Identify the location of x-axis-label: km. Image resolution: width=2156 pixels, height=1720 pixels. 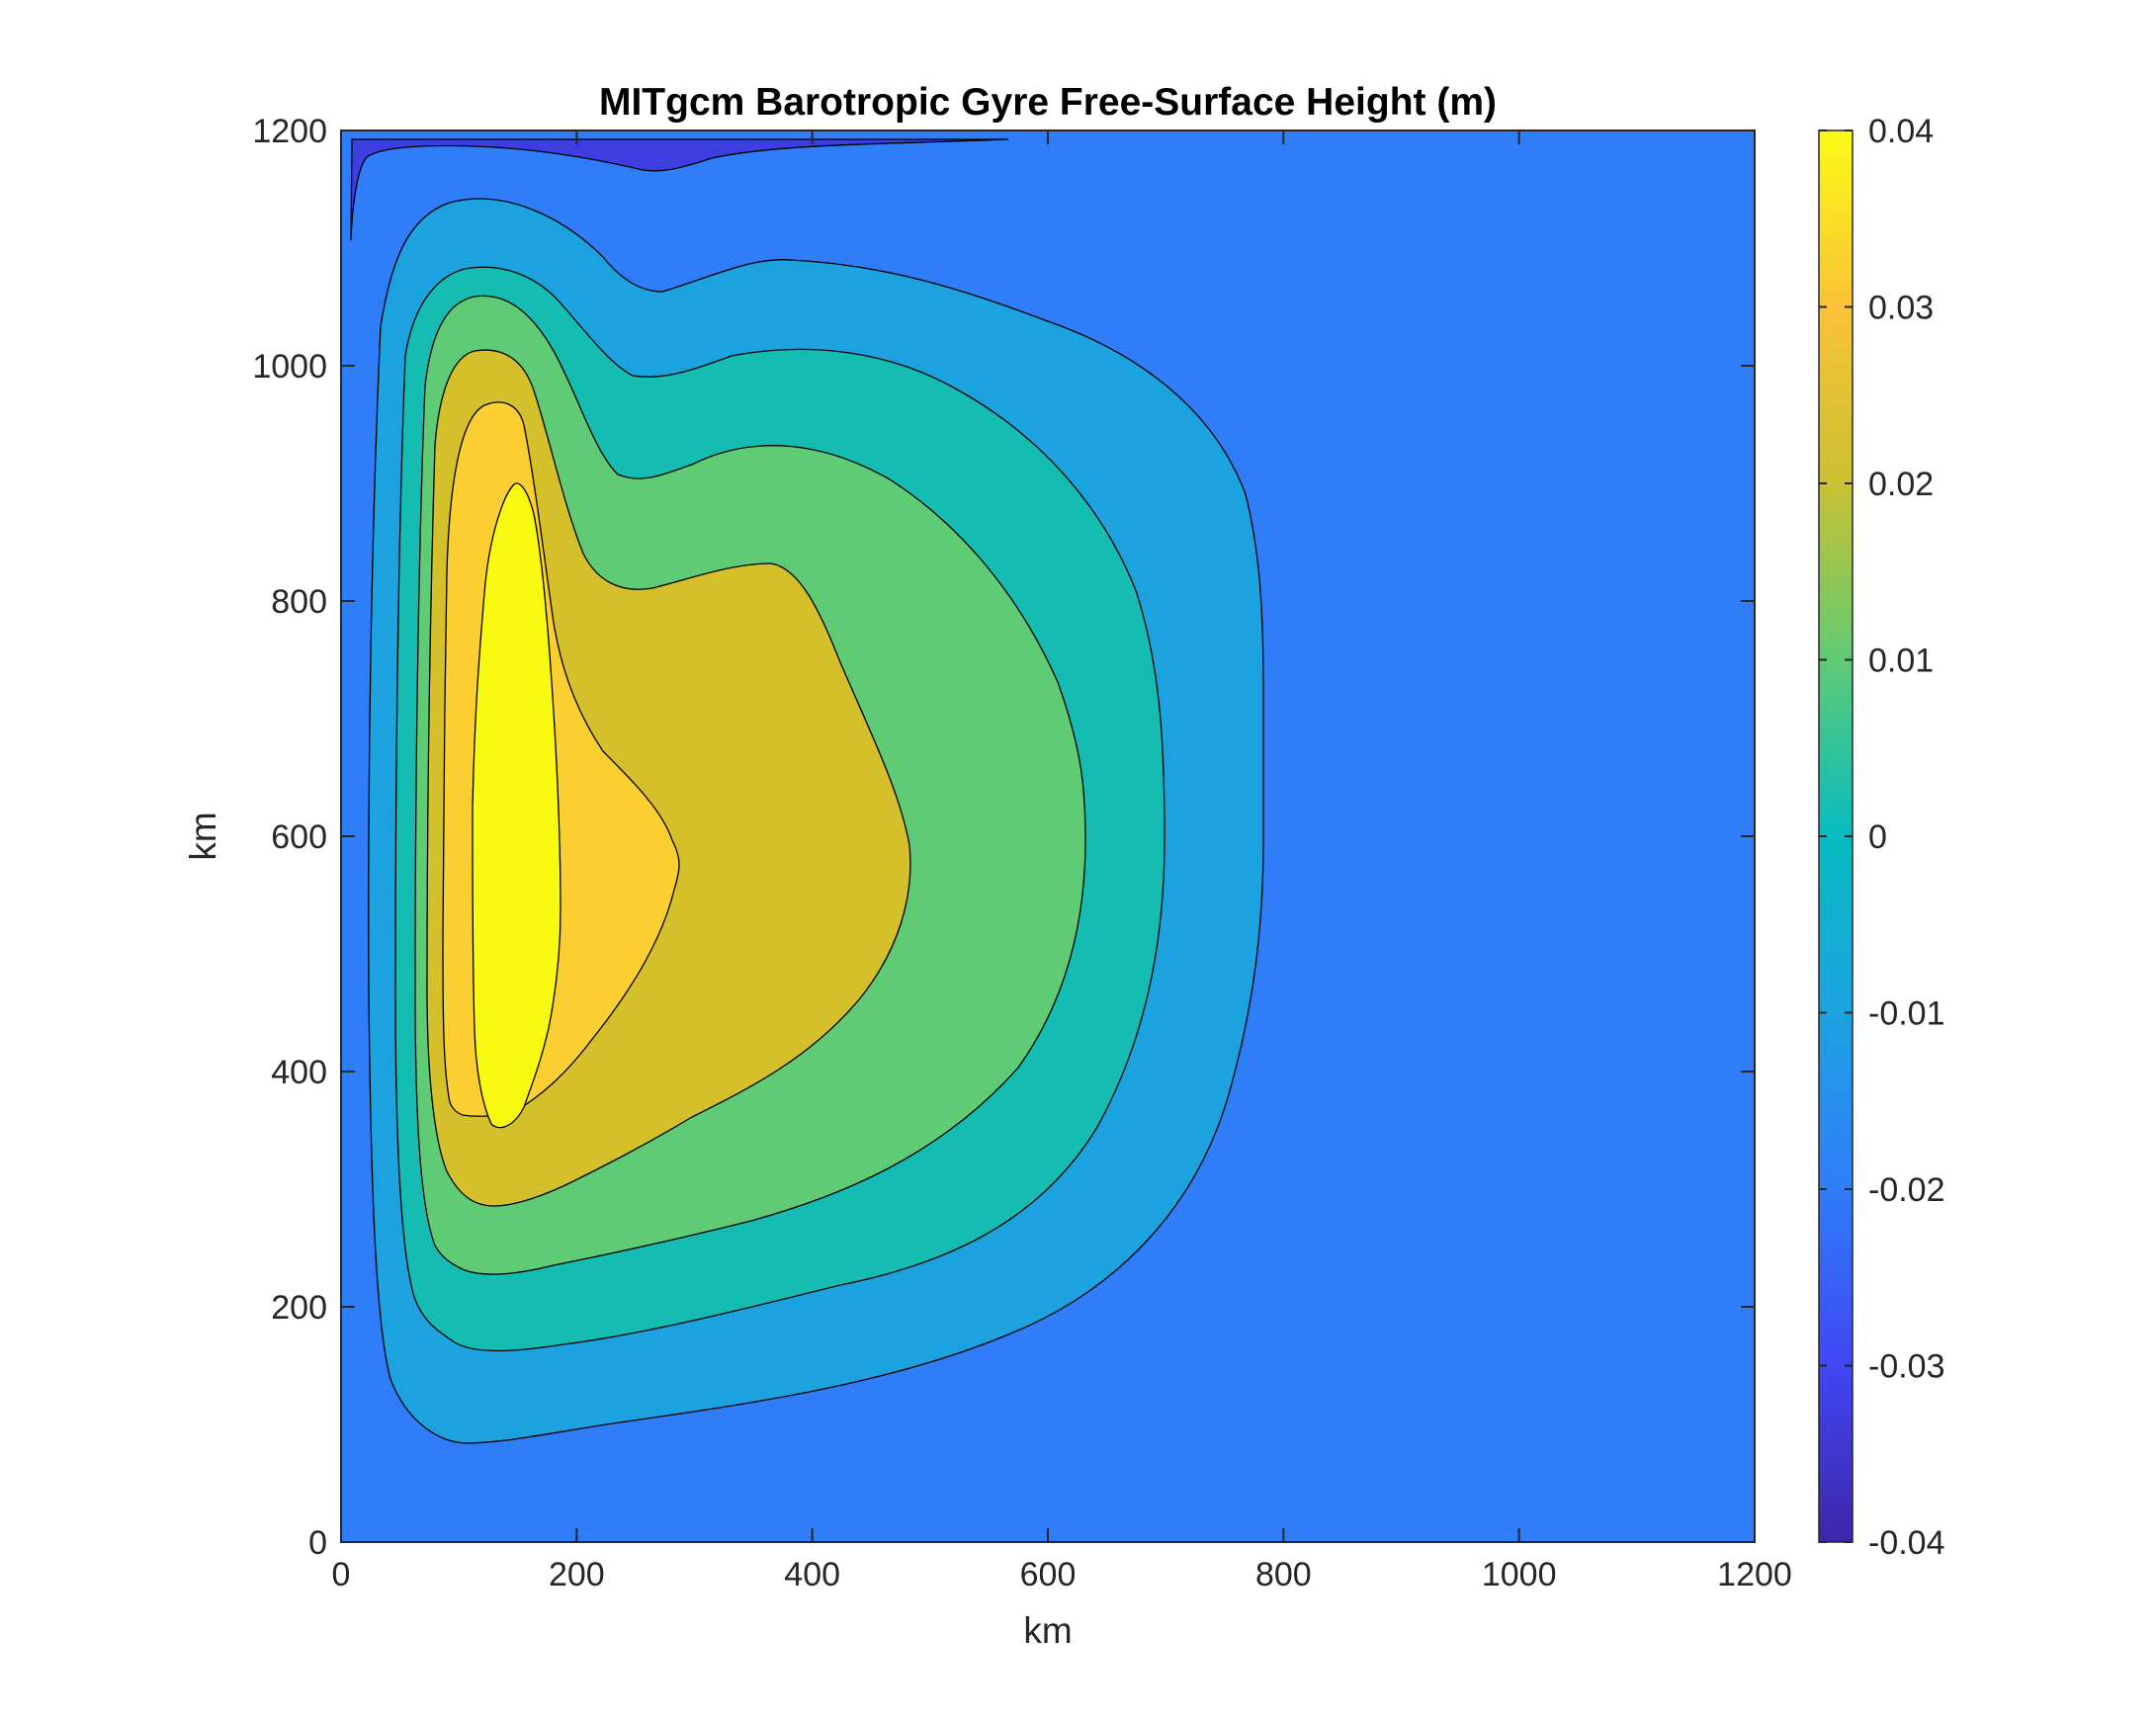
(1047, 1630).